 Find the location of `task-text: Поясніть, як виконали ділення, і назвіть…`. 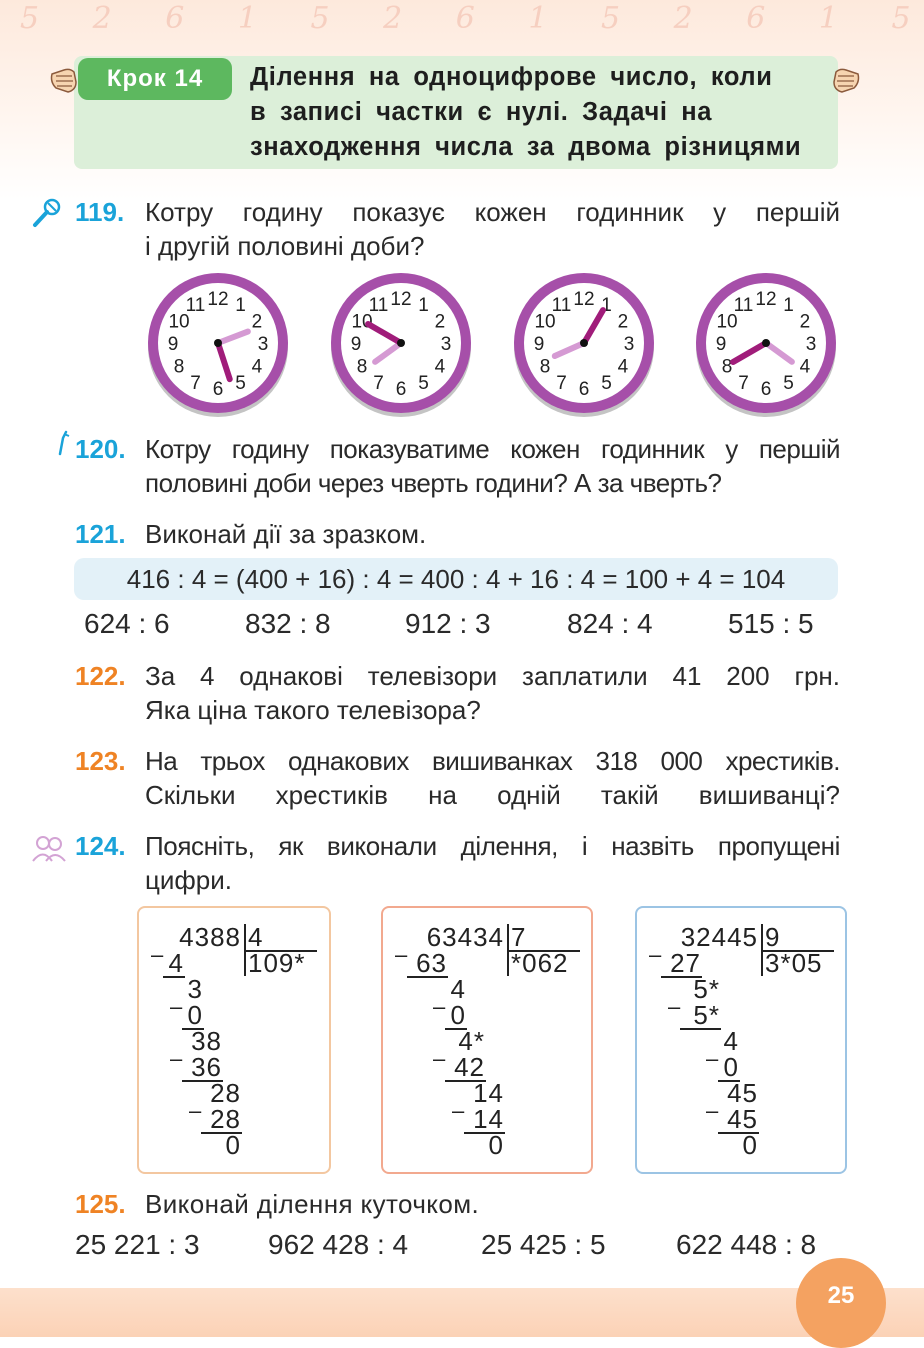

task-text: Поясніть, як виконали ділення, і назвіть… is located at coordinates (492, 846).